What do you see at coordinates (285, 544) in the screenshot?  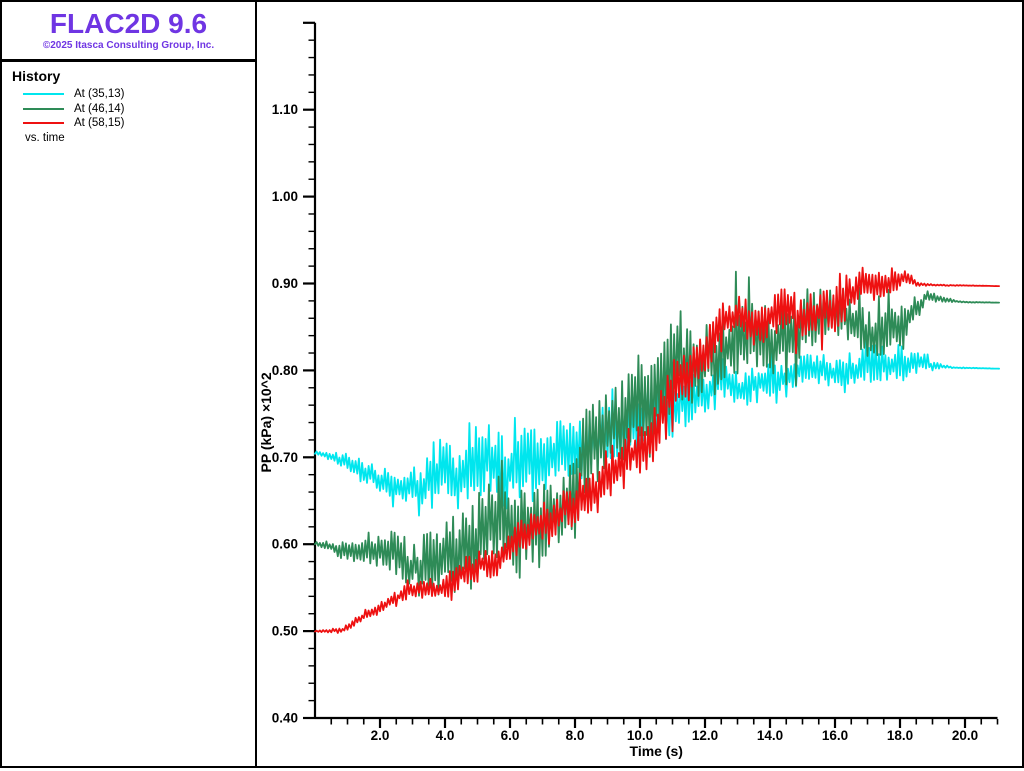 I see `y-tick-label: 0.60` at bounding box center [285, 544].